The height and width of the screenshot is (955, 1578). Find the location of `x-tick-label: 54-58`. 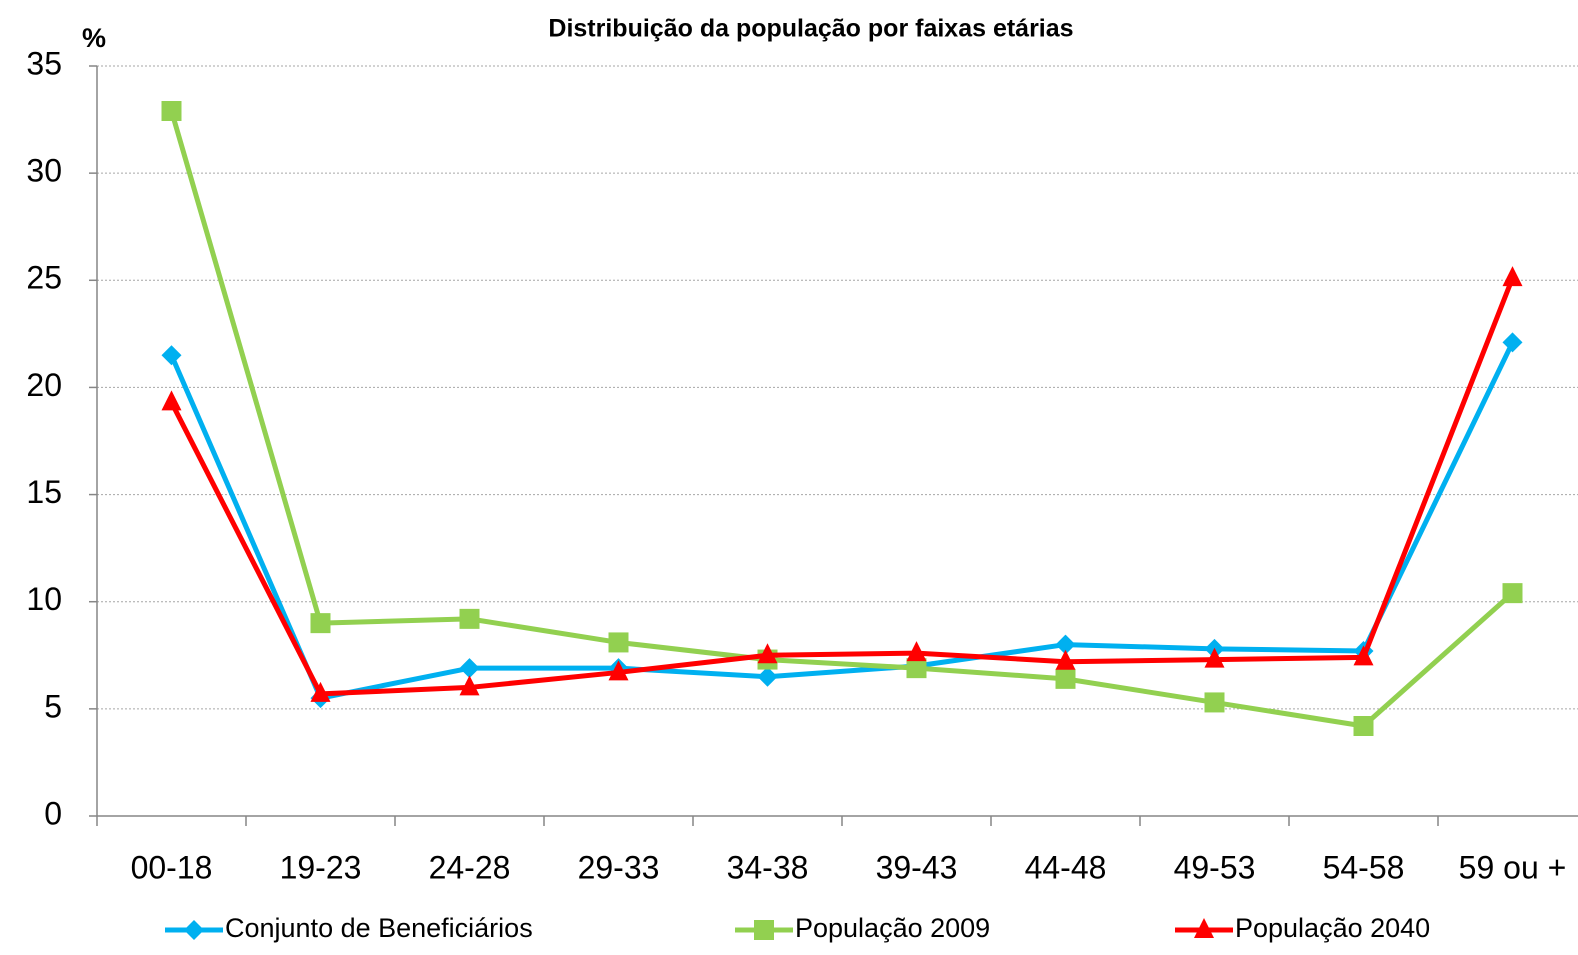

x-tick-label: 54-58 is located at coordinates (1364, 867).